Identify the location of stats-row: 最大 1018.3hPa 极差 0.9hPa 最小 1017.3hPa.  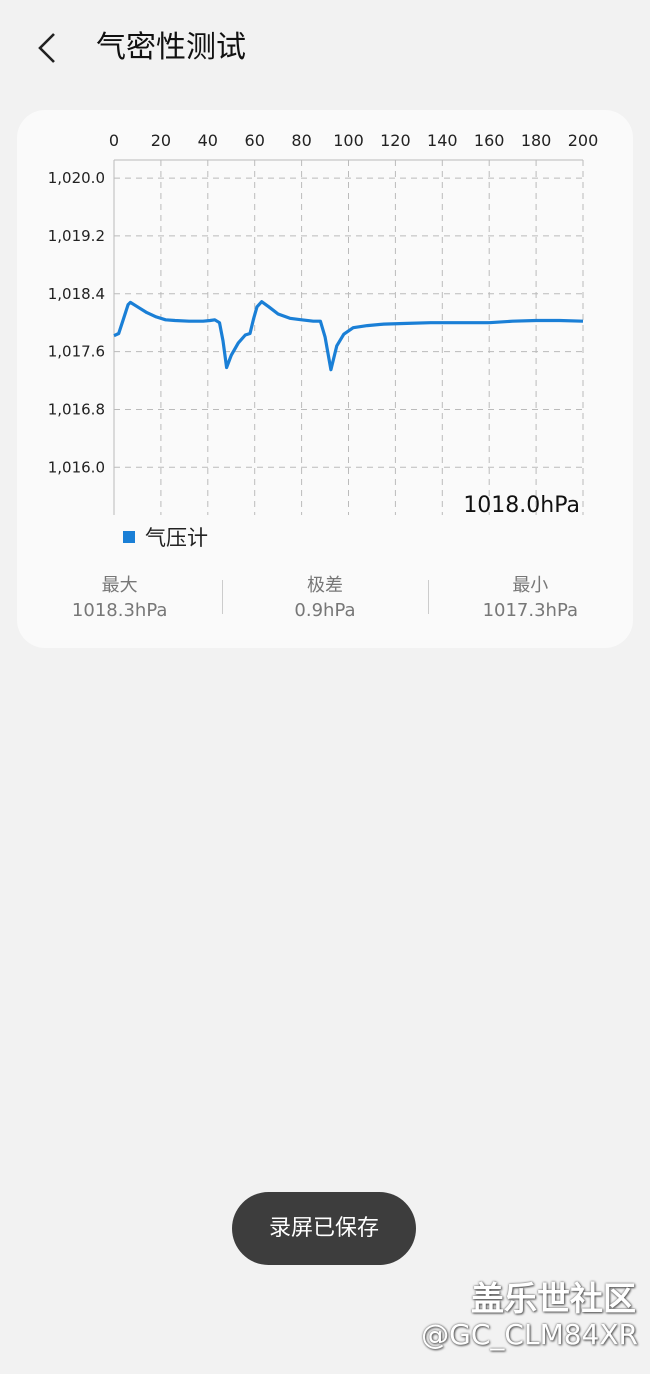
(325, 599).